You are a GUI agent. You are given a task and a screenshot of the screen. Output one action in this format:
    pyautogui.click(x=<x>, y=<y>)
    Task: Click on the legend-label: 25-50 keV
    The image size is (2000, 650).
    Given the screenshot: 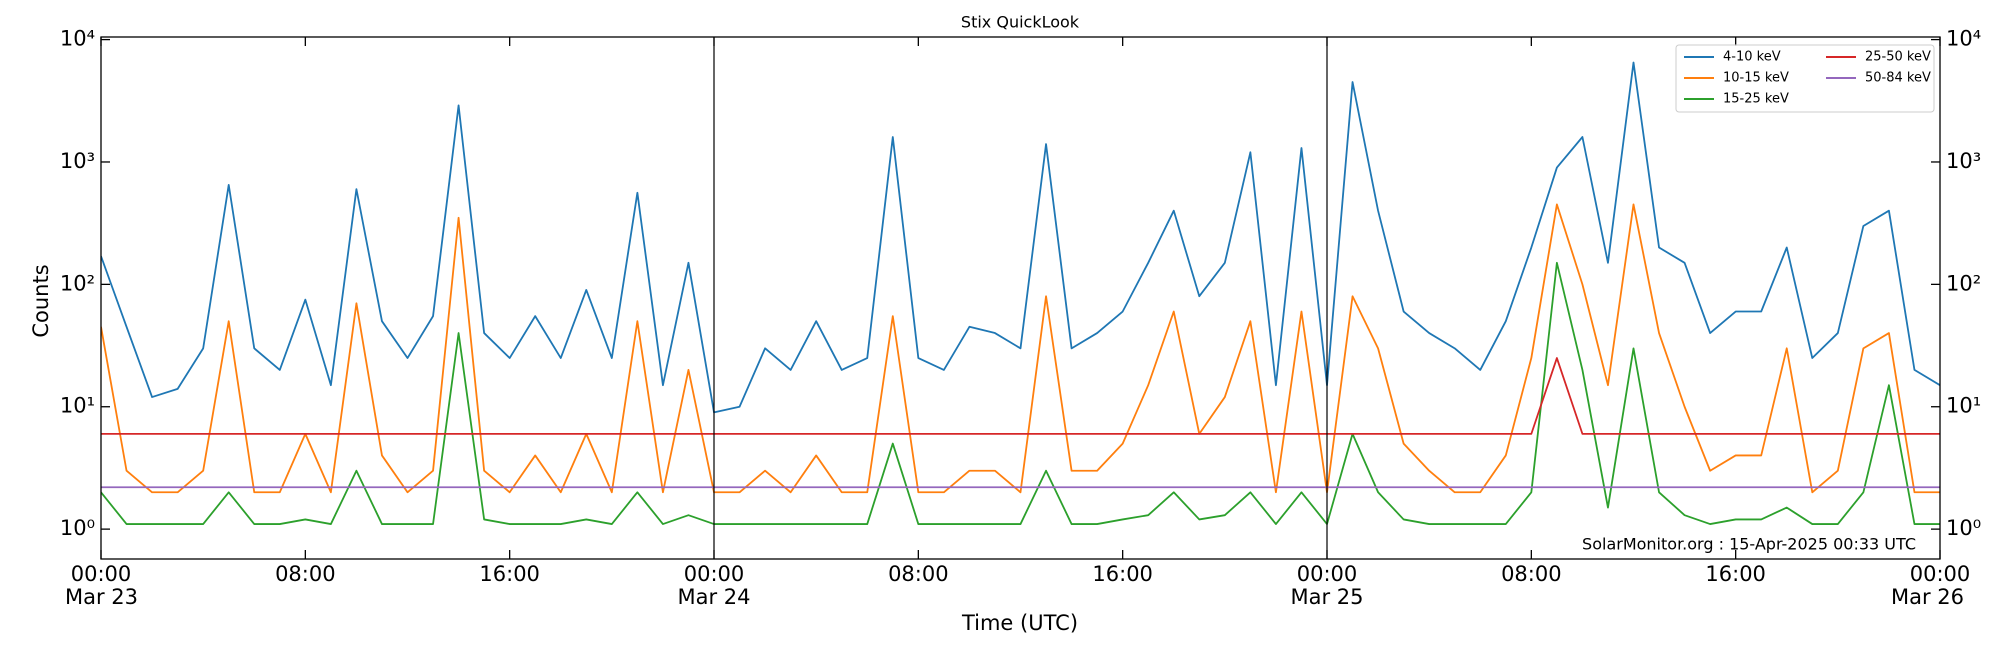 What is the action you would take?
    pyautogui.click(x=1898, y=57)
    